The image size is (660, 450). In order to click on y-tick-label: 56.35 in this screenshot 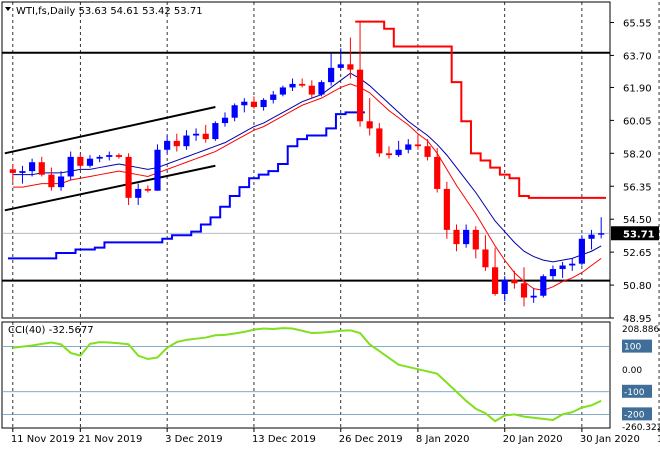, I will do `click(637, 187)`.